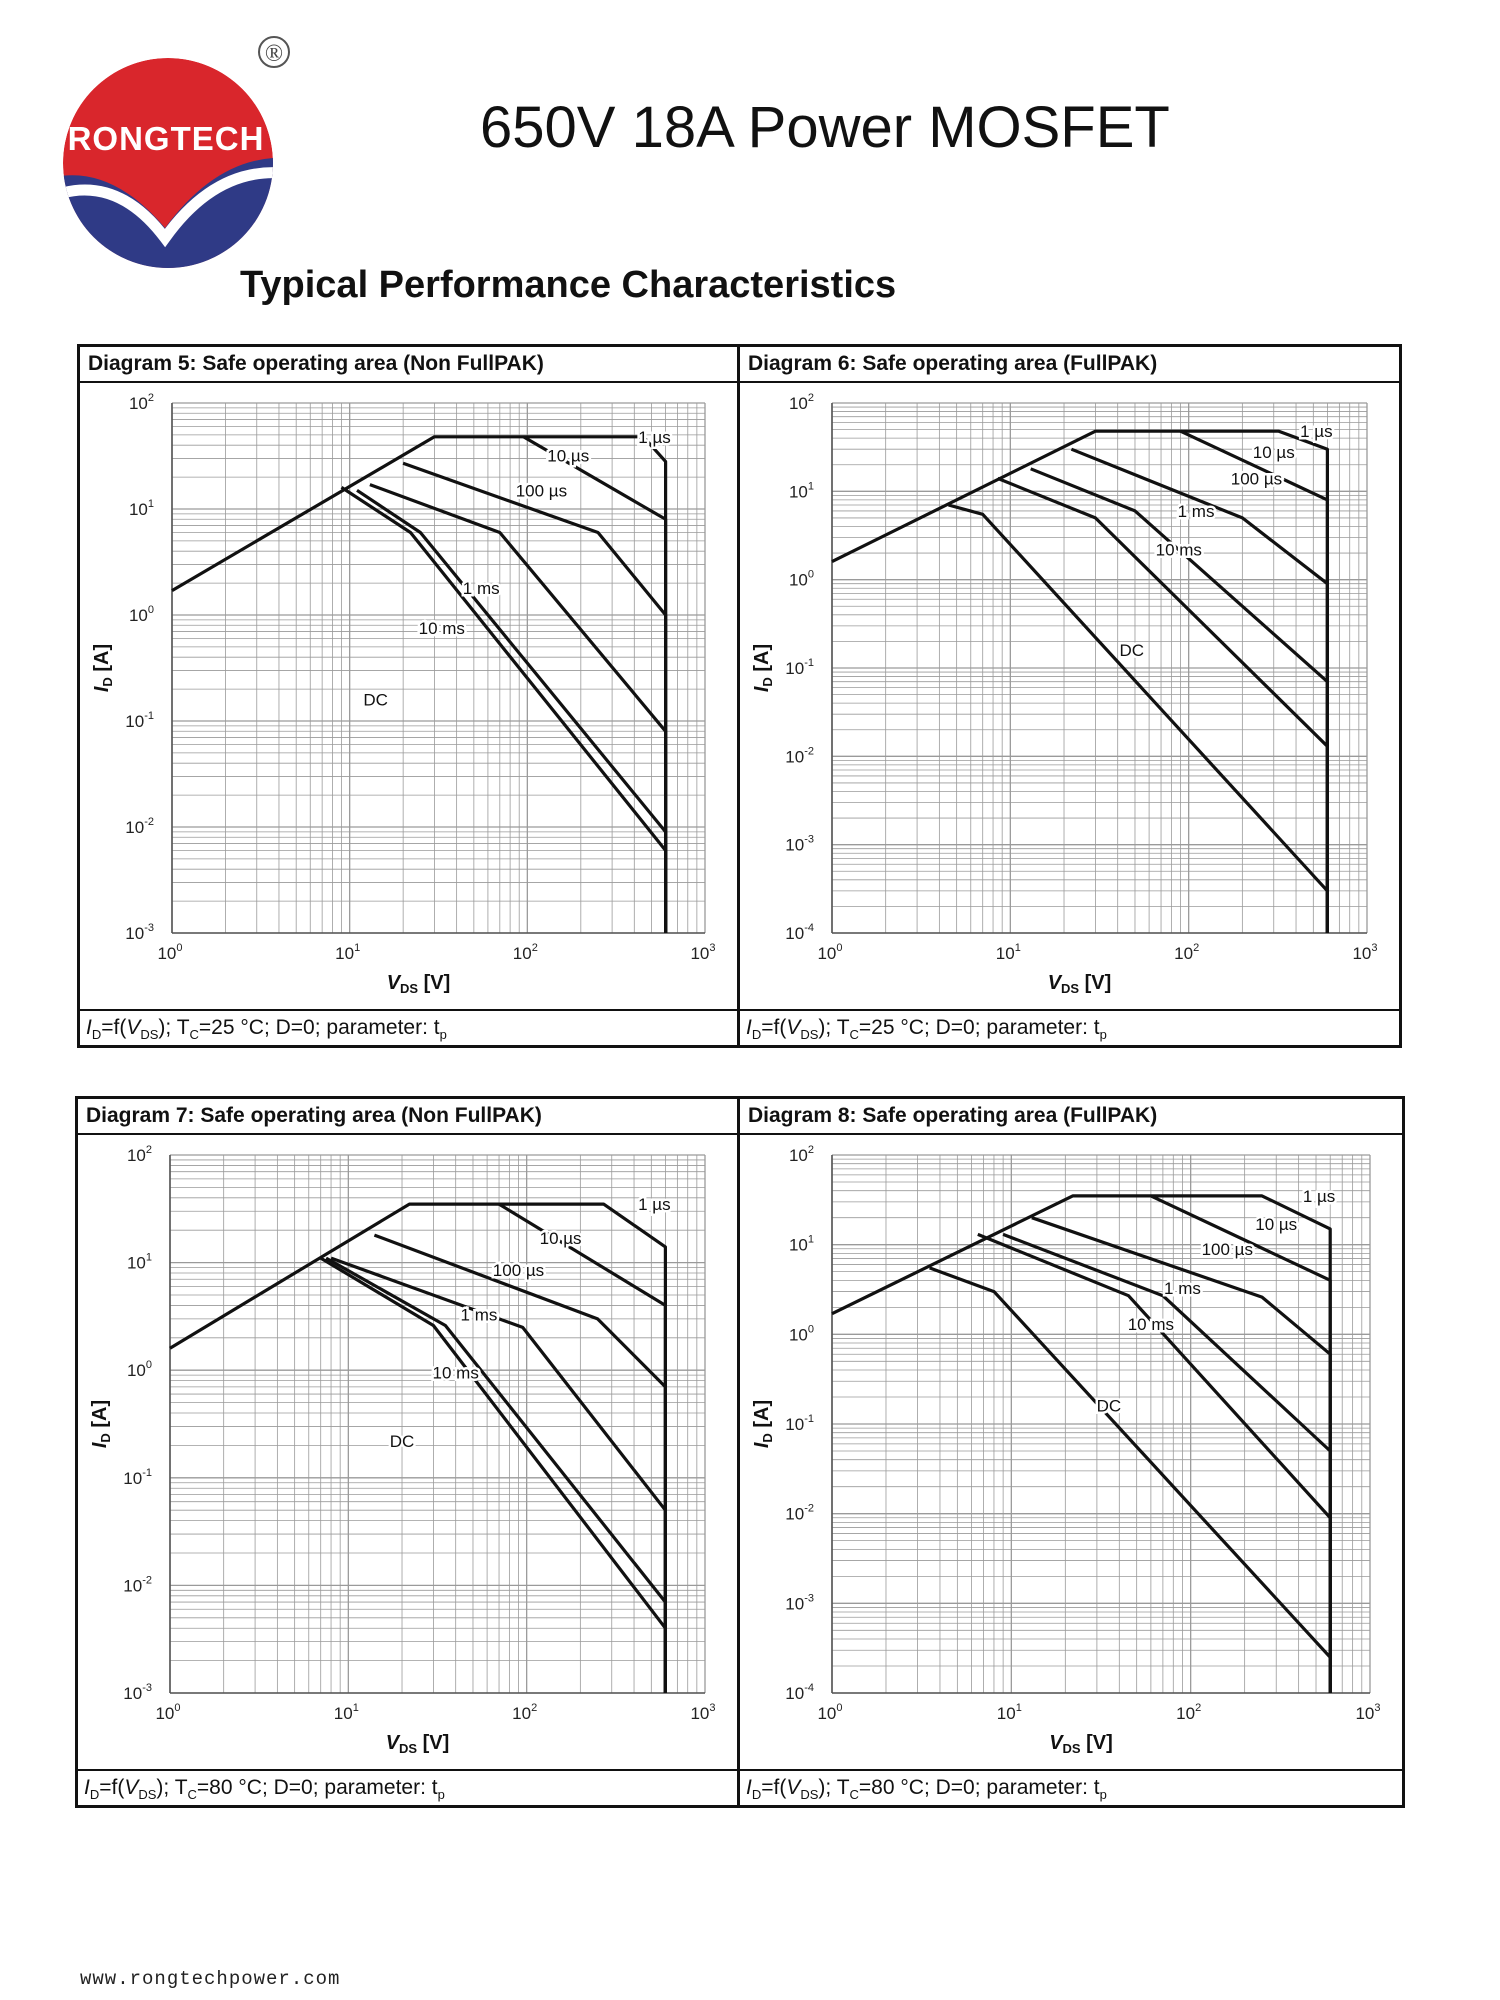 The image size is (1500, 2000). What do you see at coordinates (408, 1027) in the screenshot?
I see `diagram-5-caption: ID=f(VDS); TC=25 °C; D=0; parameter: tp` at bounding box center [408, 1027].